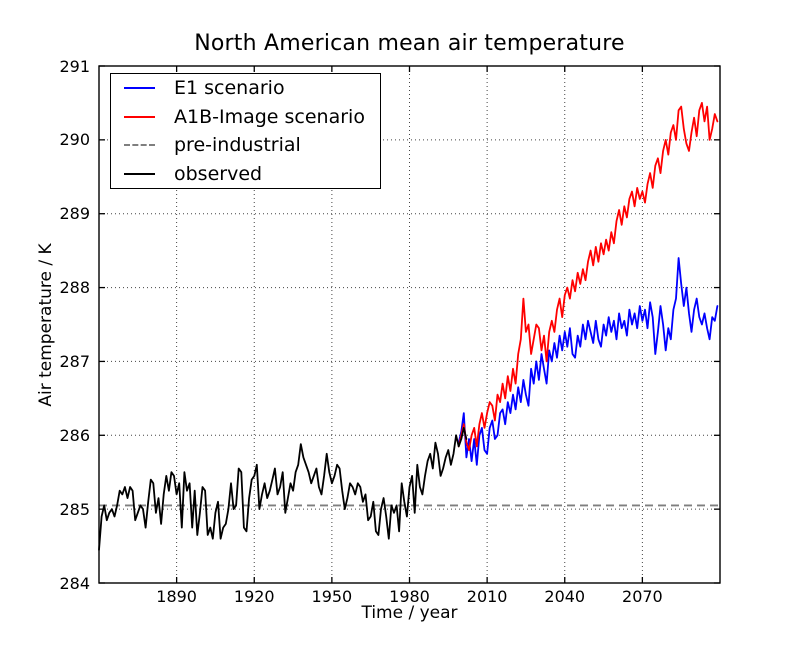 This screenshot has height=650, width=800. What do you see at coordinates (74, 66) in the screenshot?
I see `y-tick-label-291: 291` at bounding box center [74, 66].